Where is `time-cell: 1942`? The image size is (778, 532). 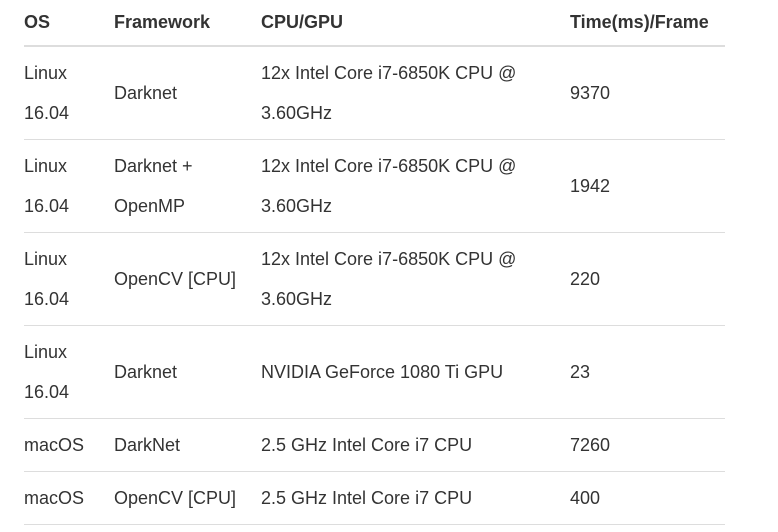 time-cell: 1942 is located at coordinates (647, 186).